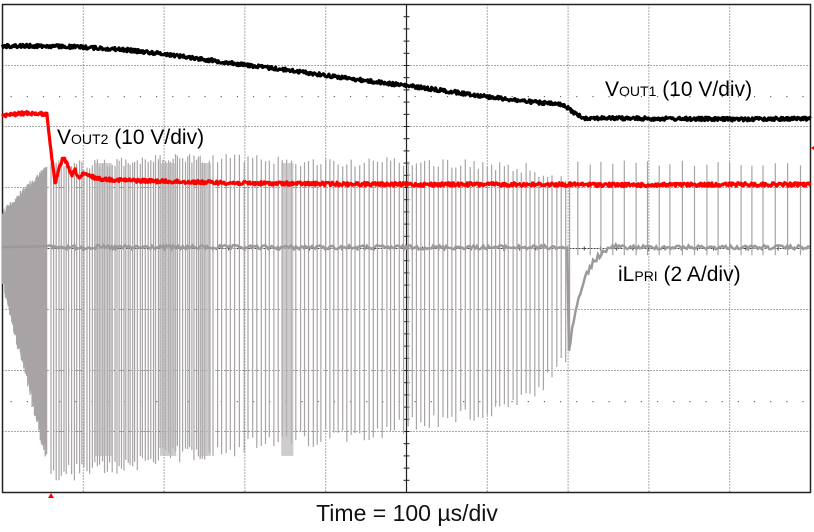 This screenshot has width=814, height=532. I want to click on ilpri-label: iLPRI (2 A/div), so click(679, 275).